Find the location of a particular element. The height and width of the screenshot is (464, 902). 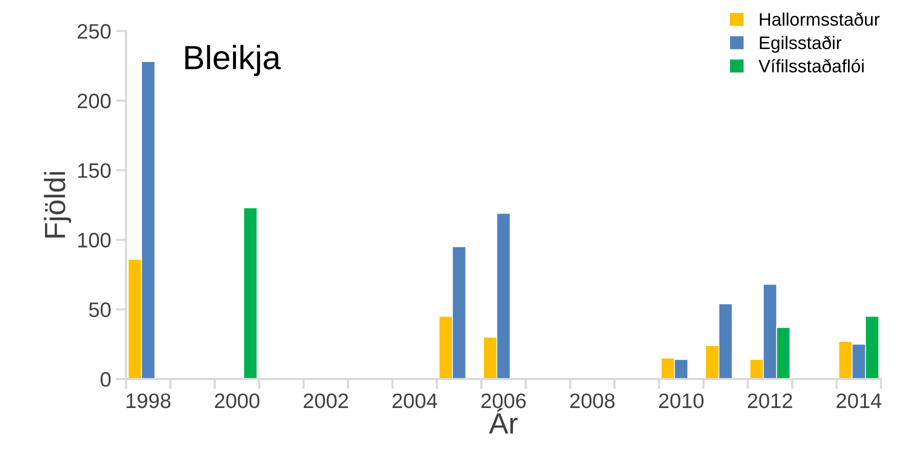

legend-label: Hallormsstaður is located at coordinates (820, 19).